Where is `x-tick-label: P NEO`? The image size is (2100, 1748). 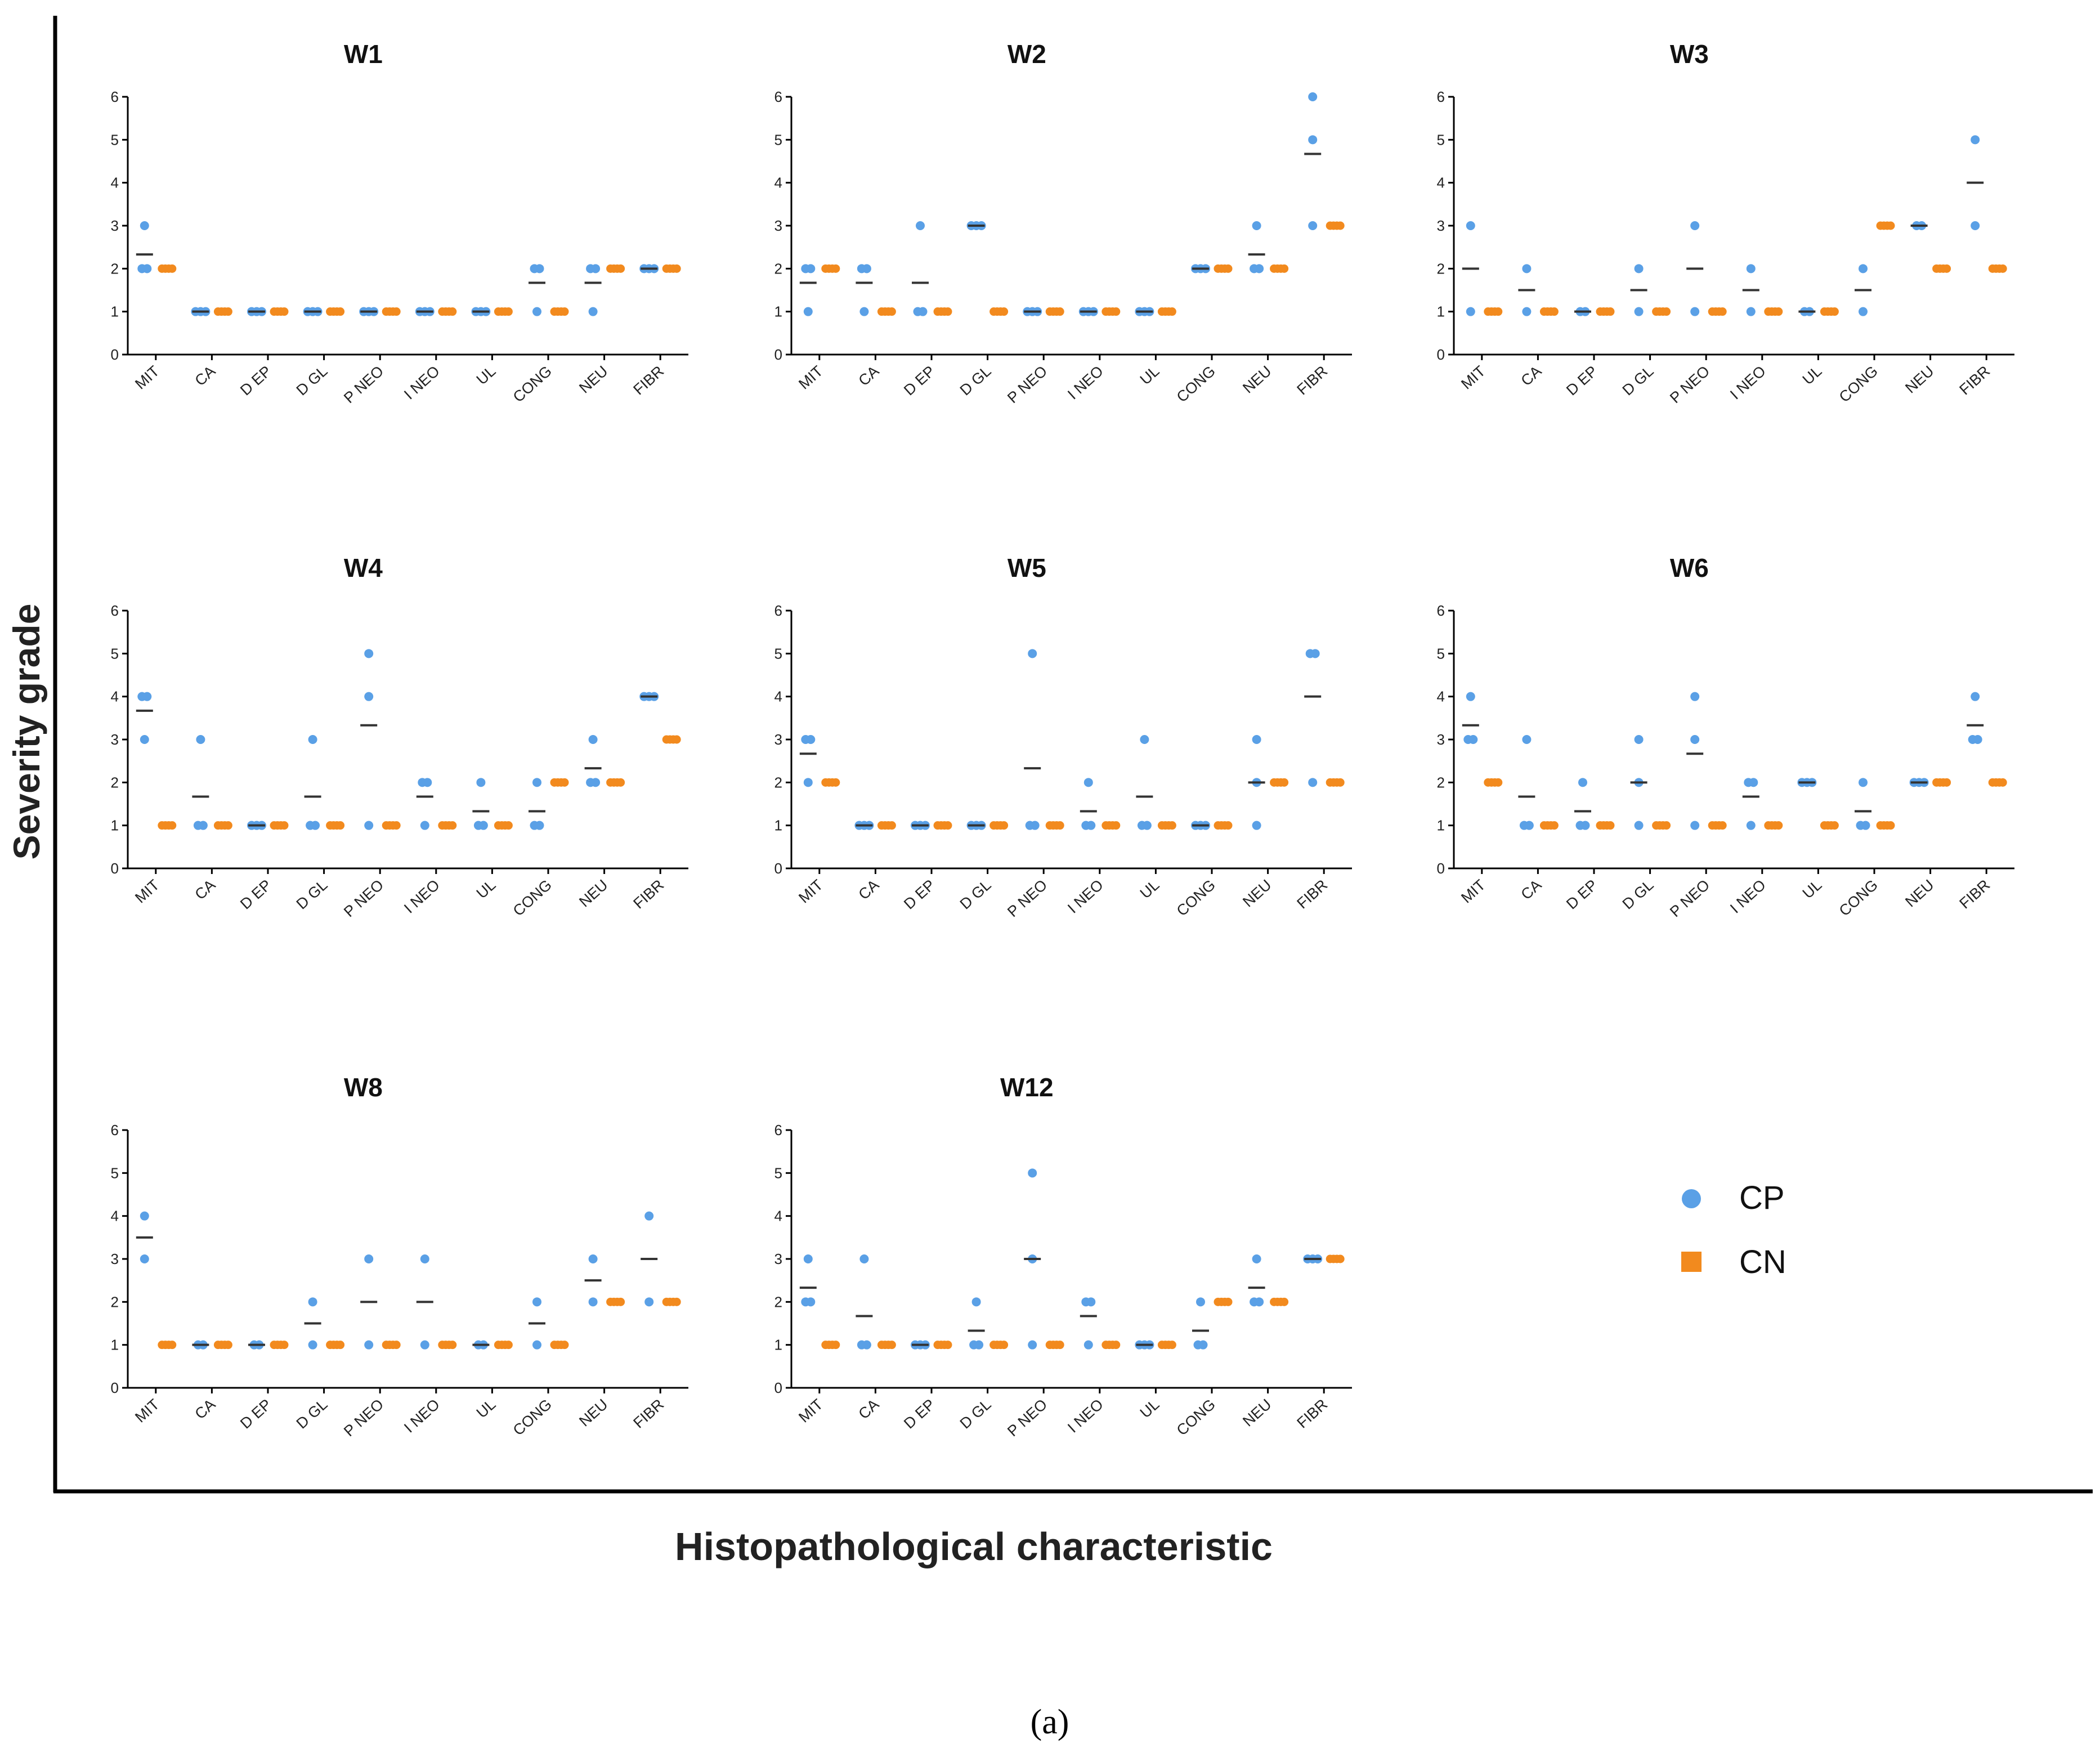 x-tick-label: P NEO is located at coordinates (1027, 1418).